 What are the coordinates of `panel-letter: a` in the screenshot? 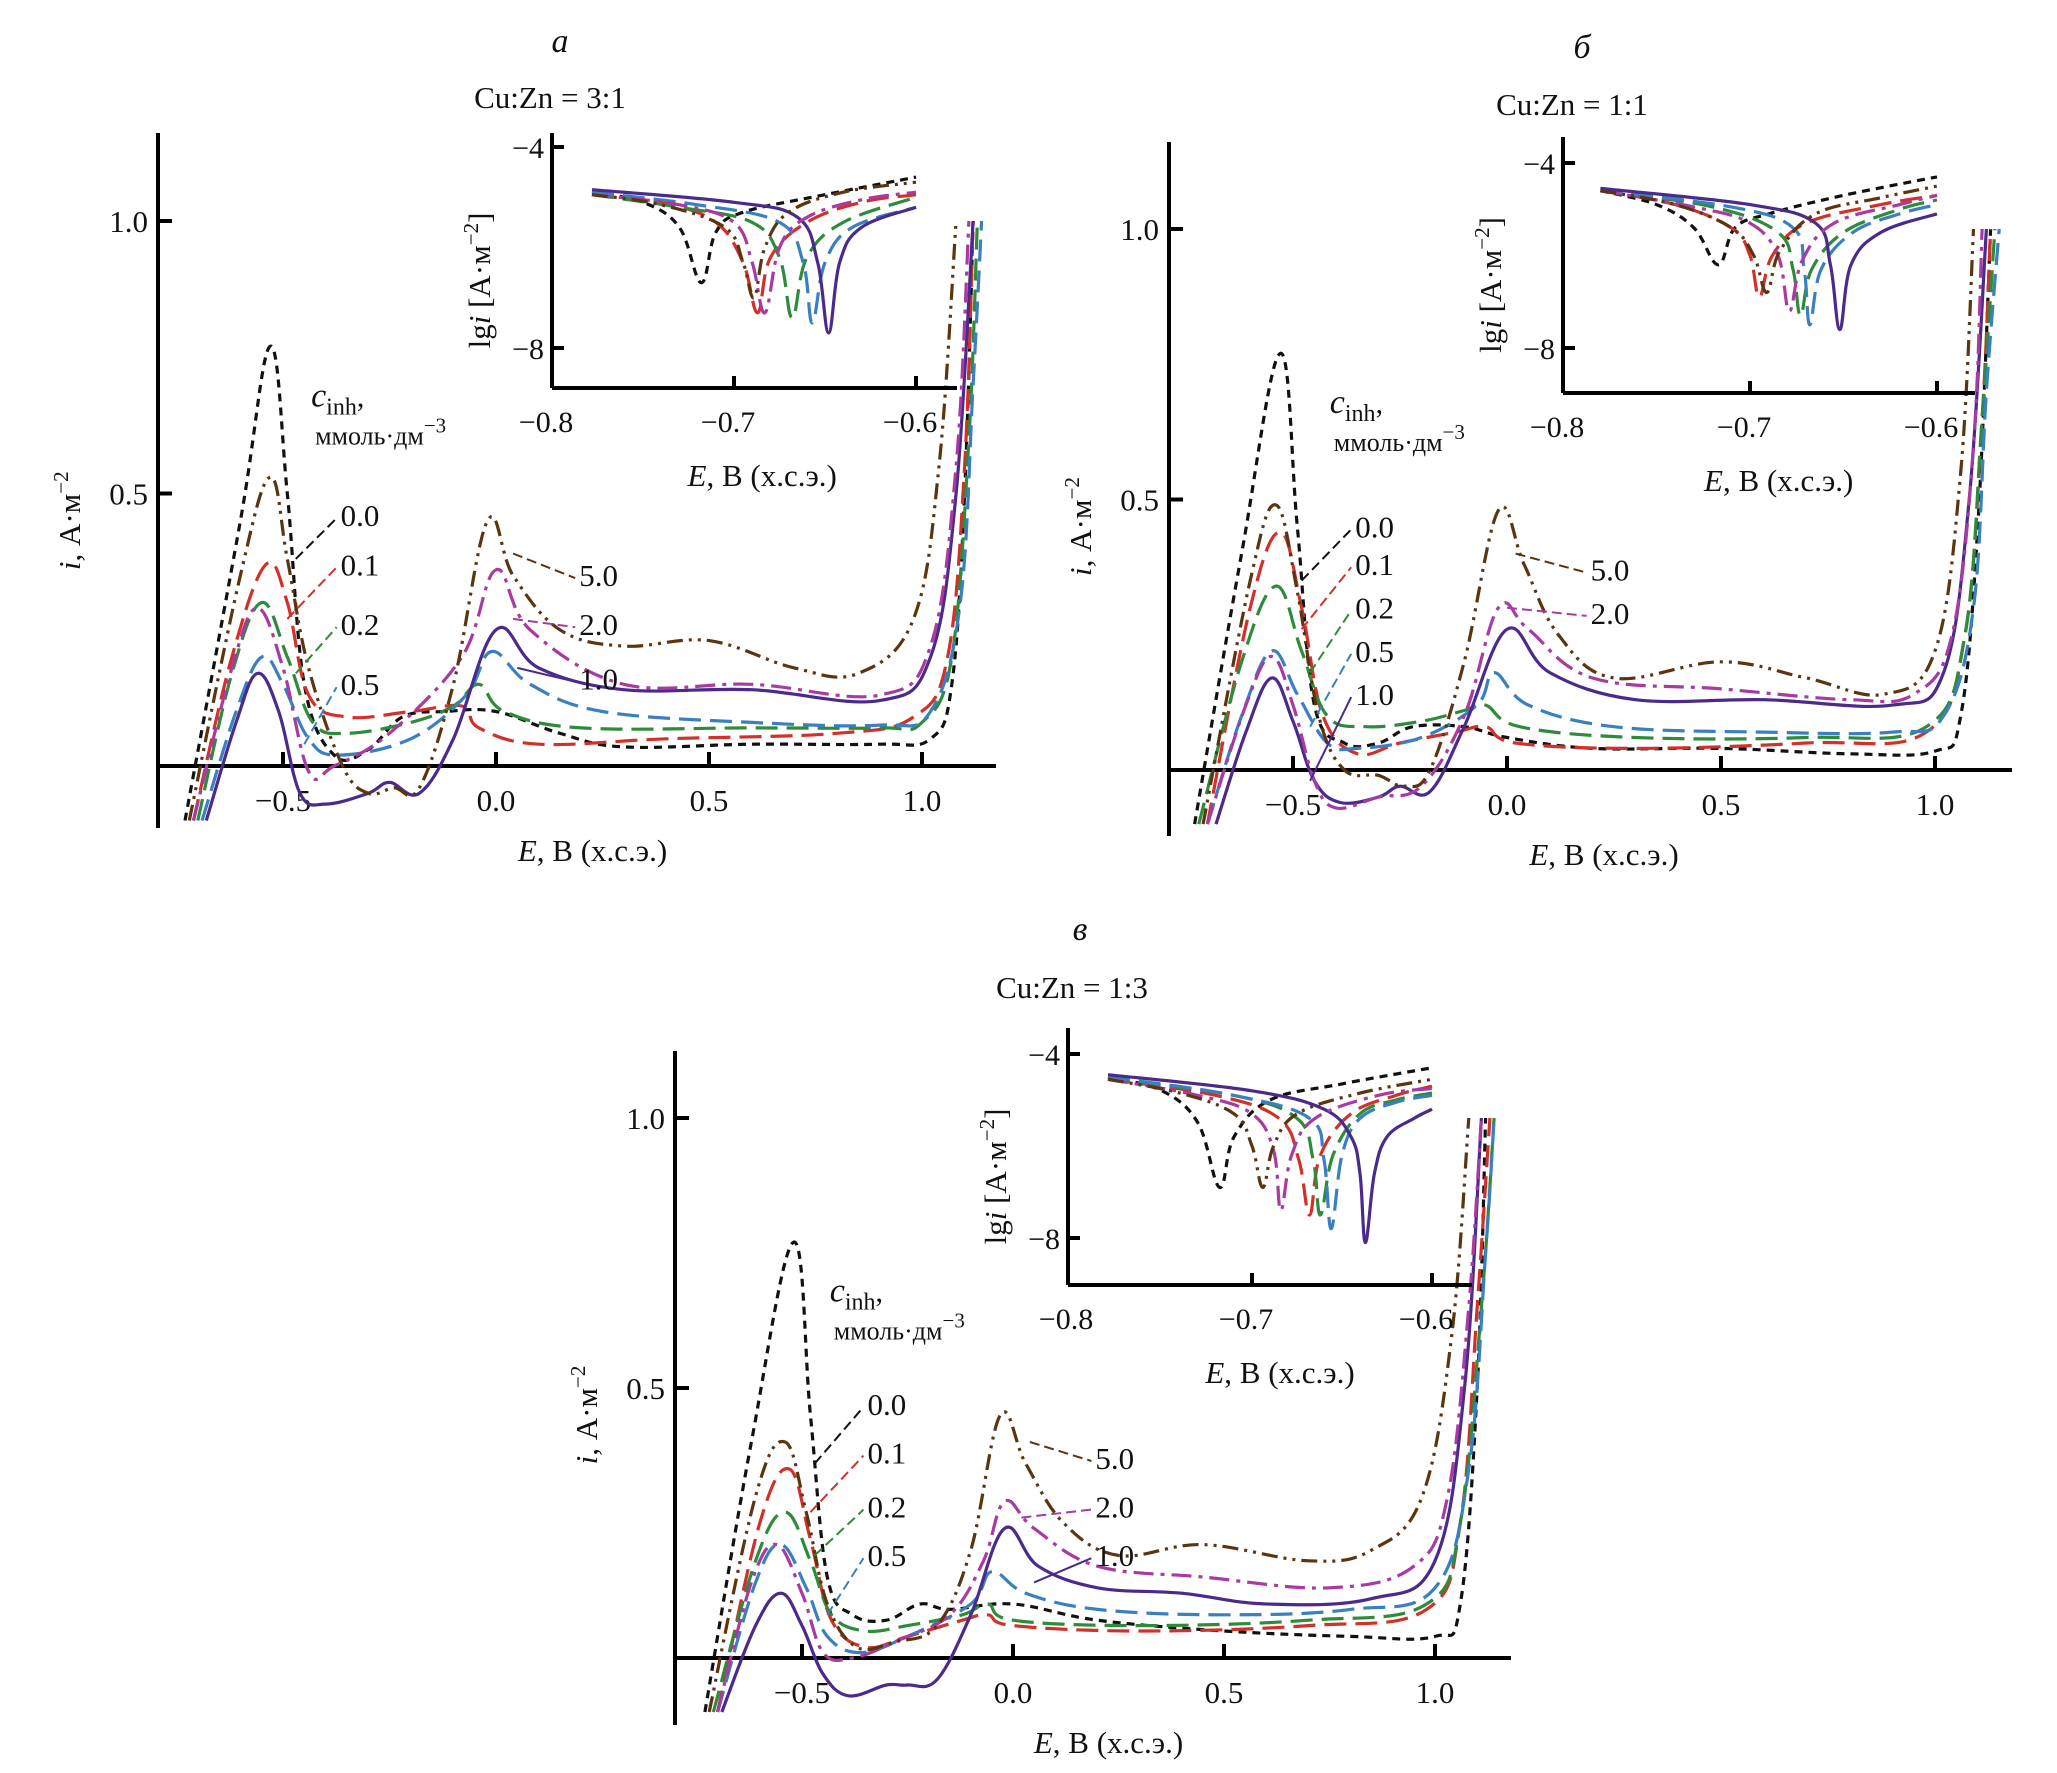 It's located at (560, 41).